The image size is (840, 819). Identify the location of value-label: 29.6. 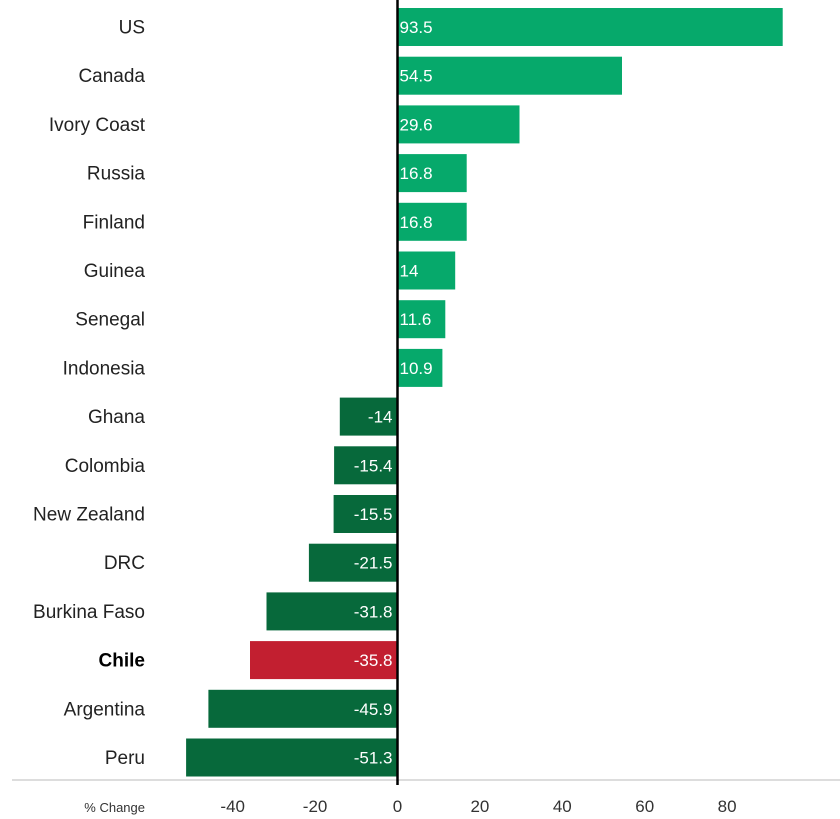
(416, 124).